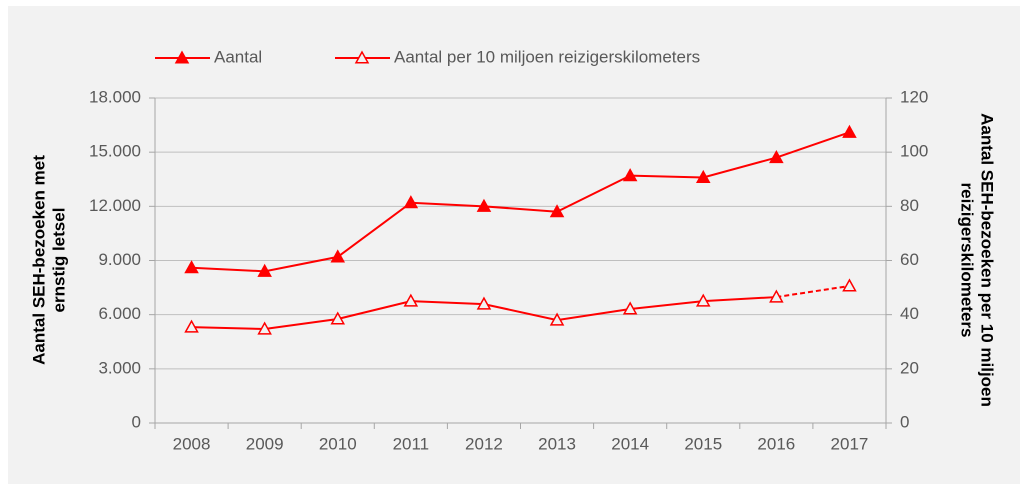 The width and height of the screenshot is (1028, 484). What do you see at coordinates (987, 260) in the screenshot?
I see `y2-axis-title-line: Aantal SEH-bezoeken per 10 miljoen` at bounding box center [987, 260].